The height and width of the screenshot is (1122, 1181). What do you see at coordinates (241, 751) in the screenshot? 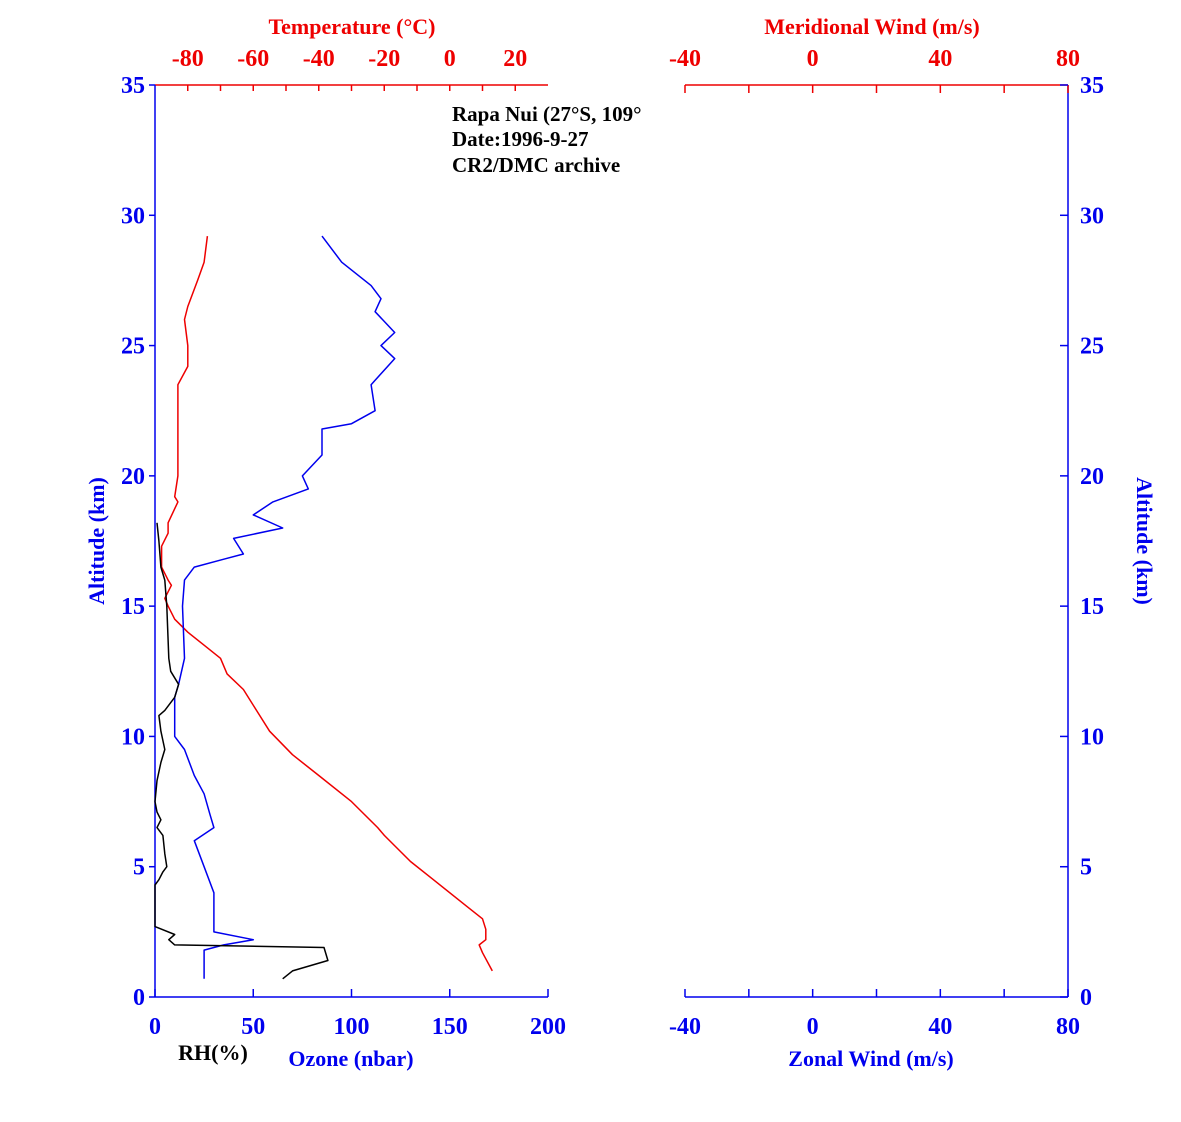
I see `rh-profile-line` at bounding box center [241, 751].